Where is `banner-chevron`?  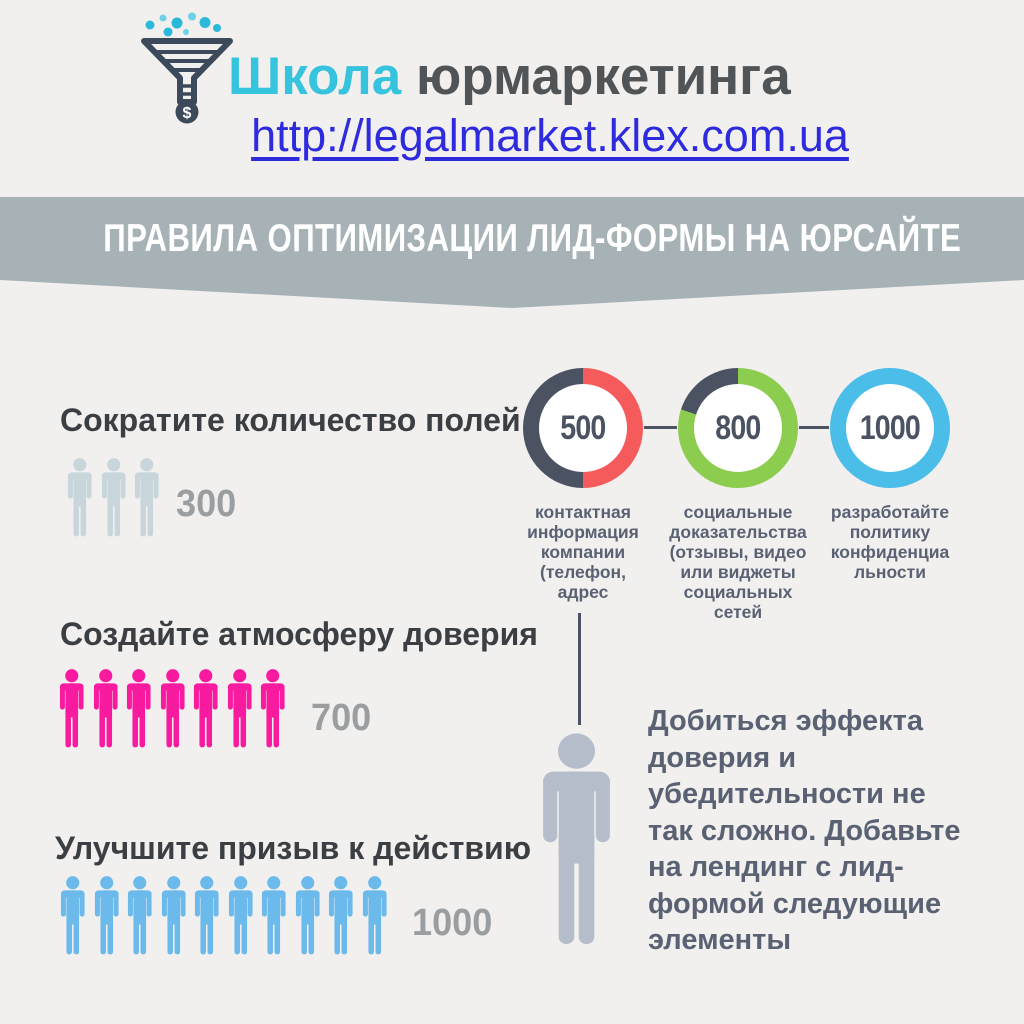 banner-chevron is located at coordinates (512, 294).